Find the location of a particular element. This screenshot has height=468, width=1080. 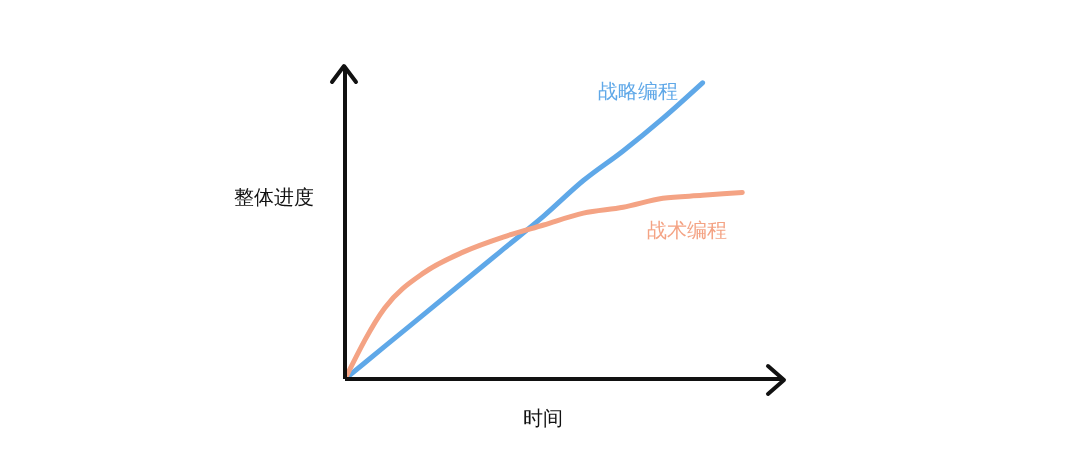

y-axis-title: 整体进度 is located at coordinates (274, 197).